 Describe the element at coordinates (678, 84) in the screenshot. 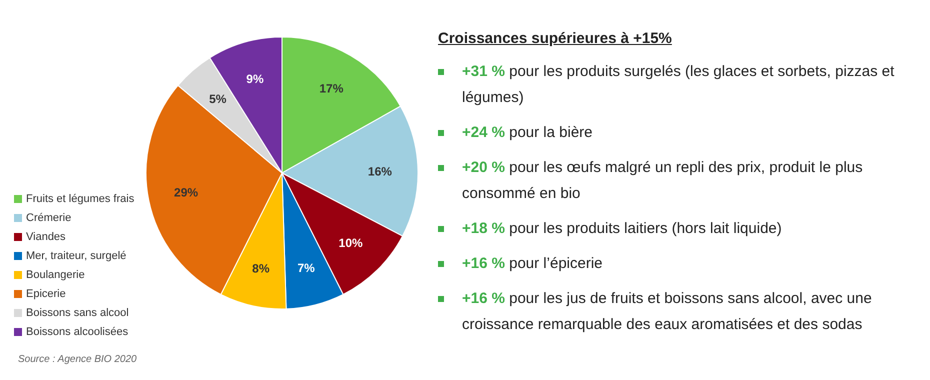

I see `text: +31 % pour les produits surgelés (les glaces et sorbets, pizzas et légumes)` at that location.